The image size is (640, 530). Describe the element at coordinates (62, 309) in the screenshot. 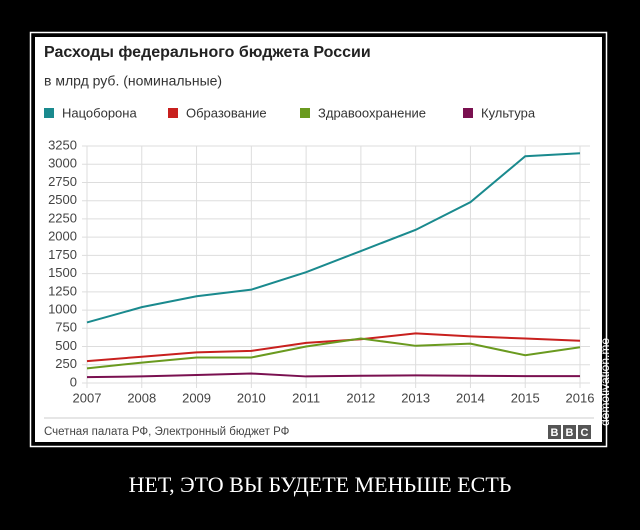

I see `y-tick-label: 1000` at that location.